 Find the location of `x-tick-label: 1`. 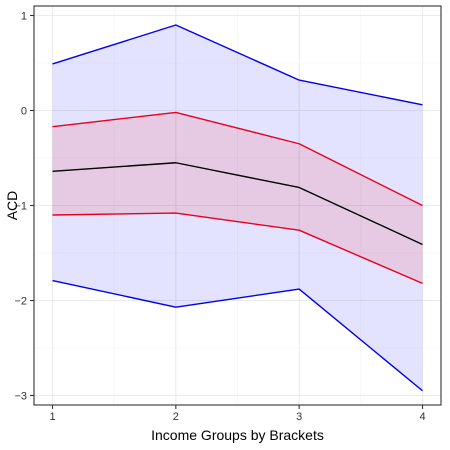

x-tick-label: 1 is located at coordinates (52, 417).